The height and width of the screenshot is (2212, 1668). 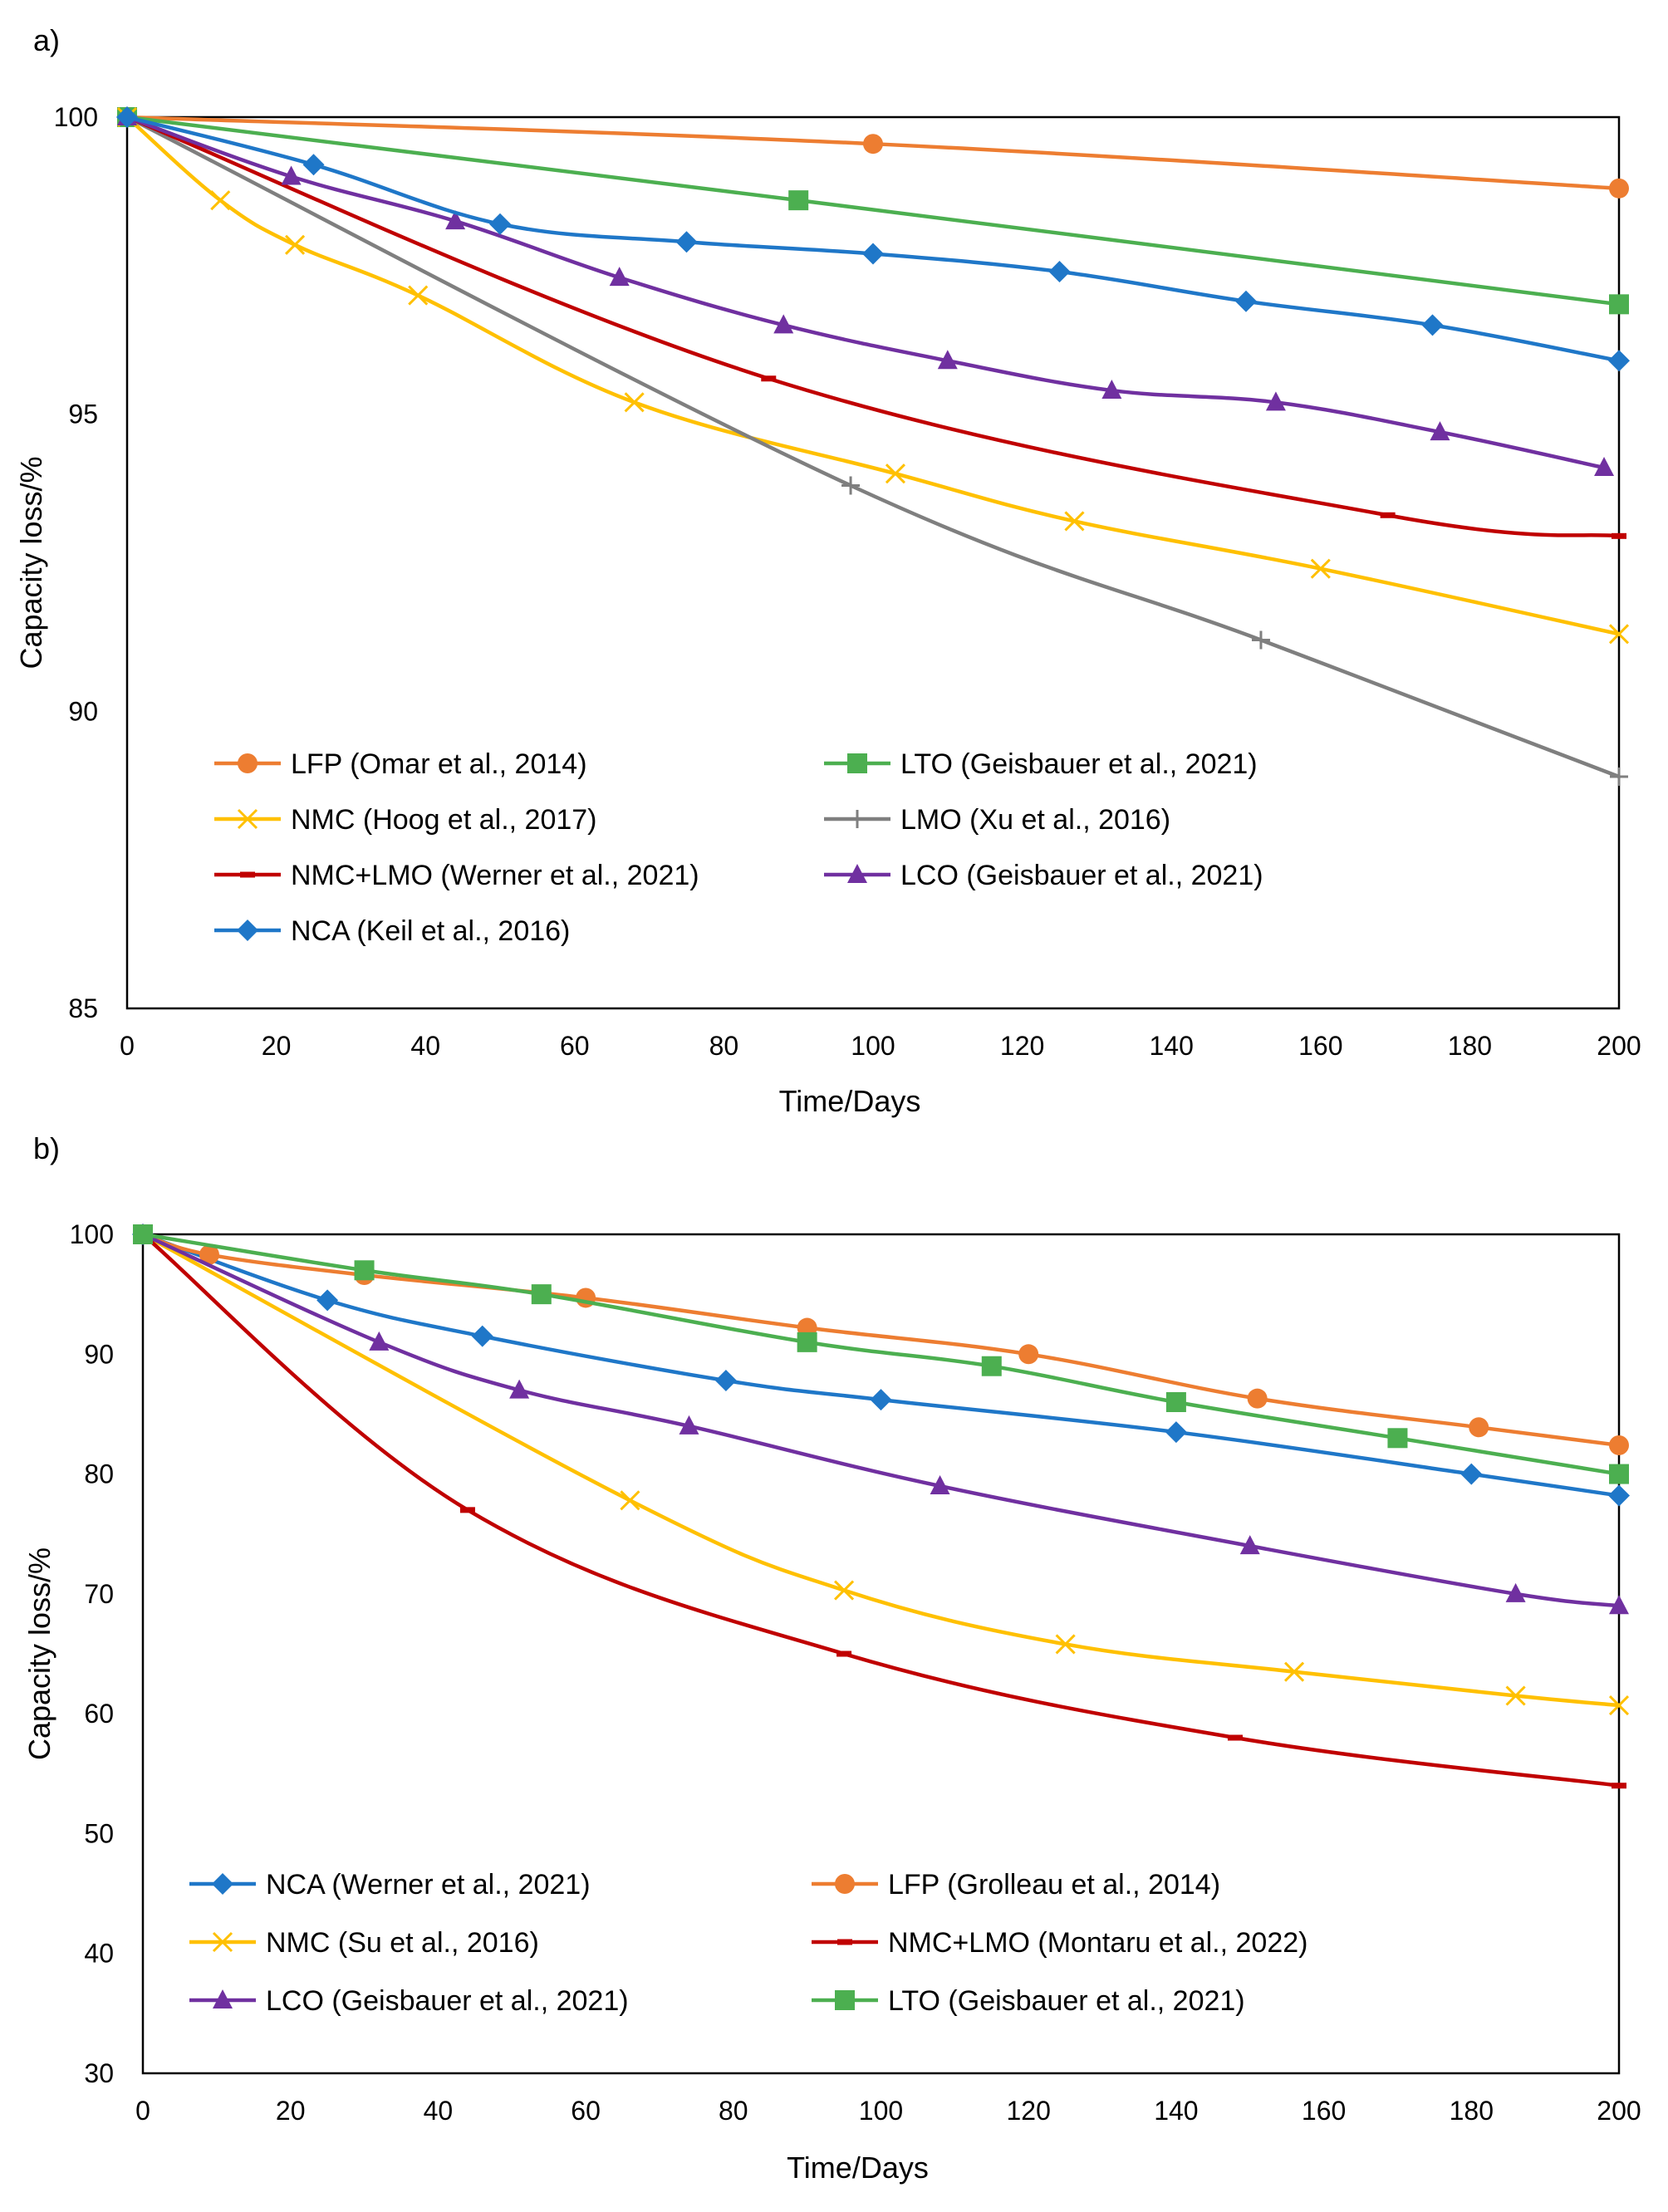 I want to click on x-axis-title-b: Time/Days, so click(x=858, y=2168).